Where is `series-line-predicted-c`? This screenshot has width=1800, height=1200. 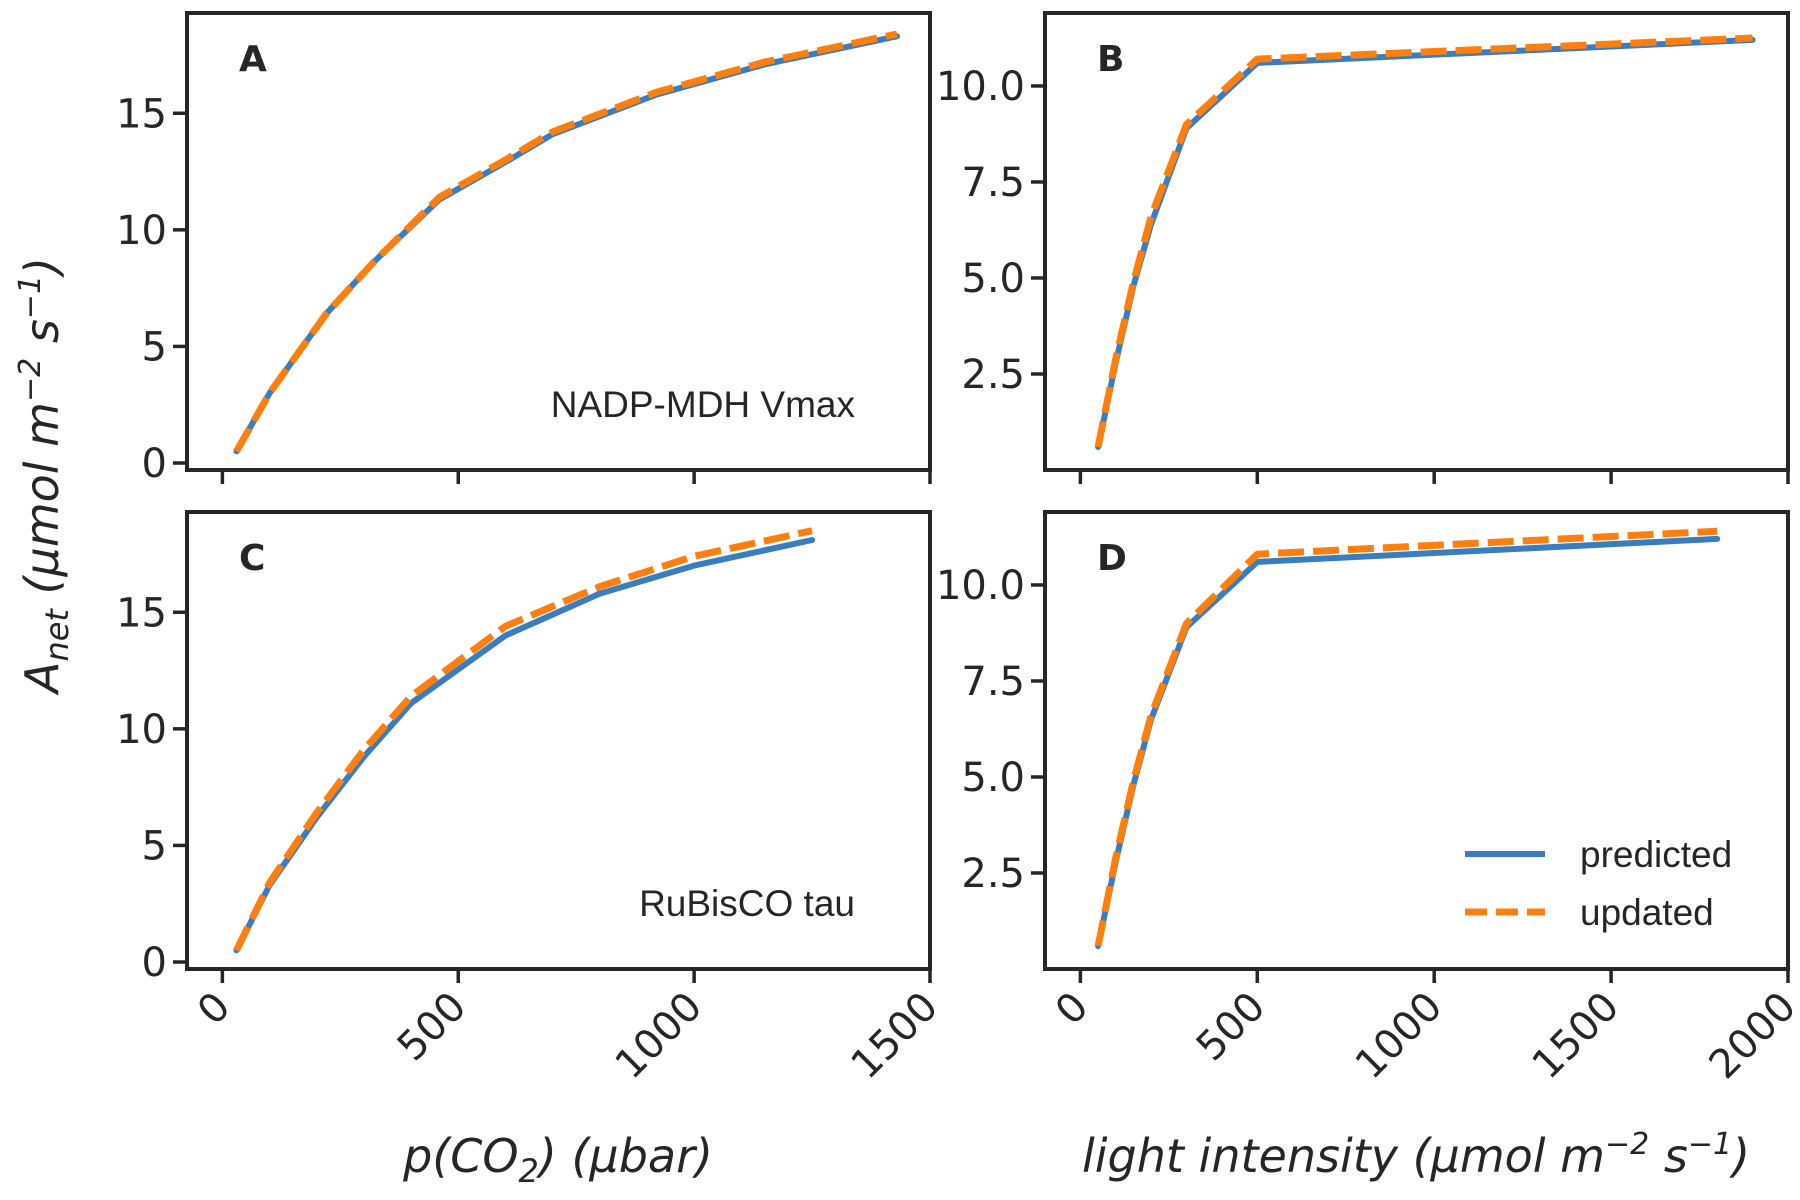 series-line-predicted-c is located at coordinates (524, 745).